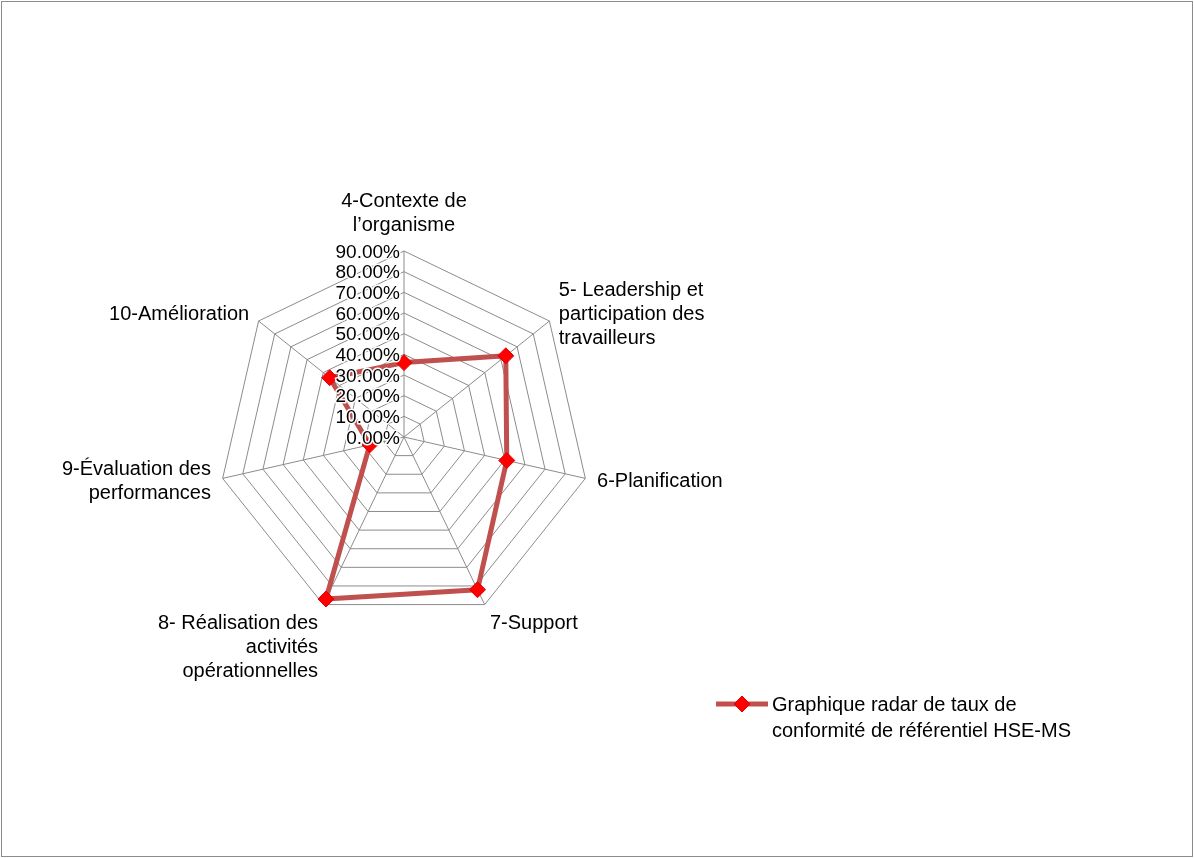 The width and height of the screenshot is (1194, 858). Describe the element at coordinates (238, 646) in the screenshot. I see `spoke-label: 8- Réalisation des activités opérationnelles` at that location.